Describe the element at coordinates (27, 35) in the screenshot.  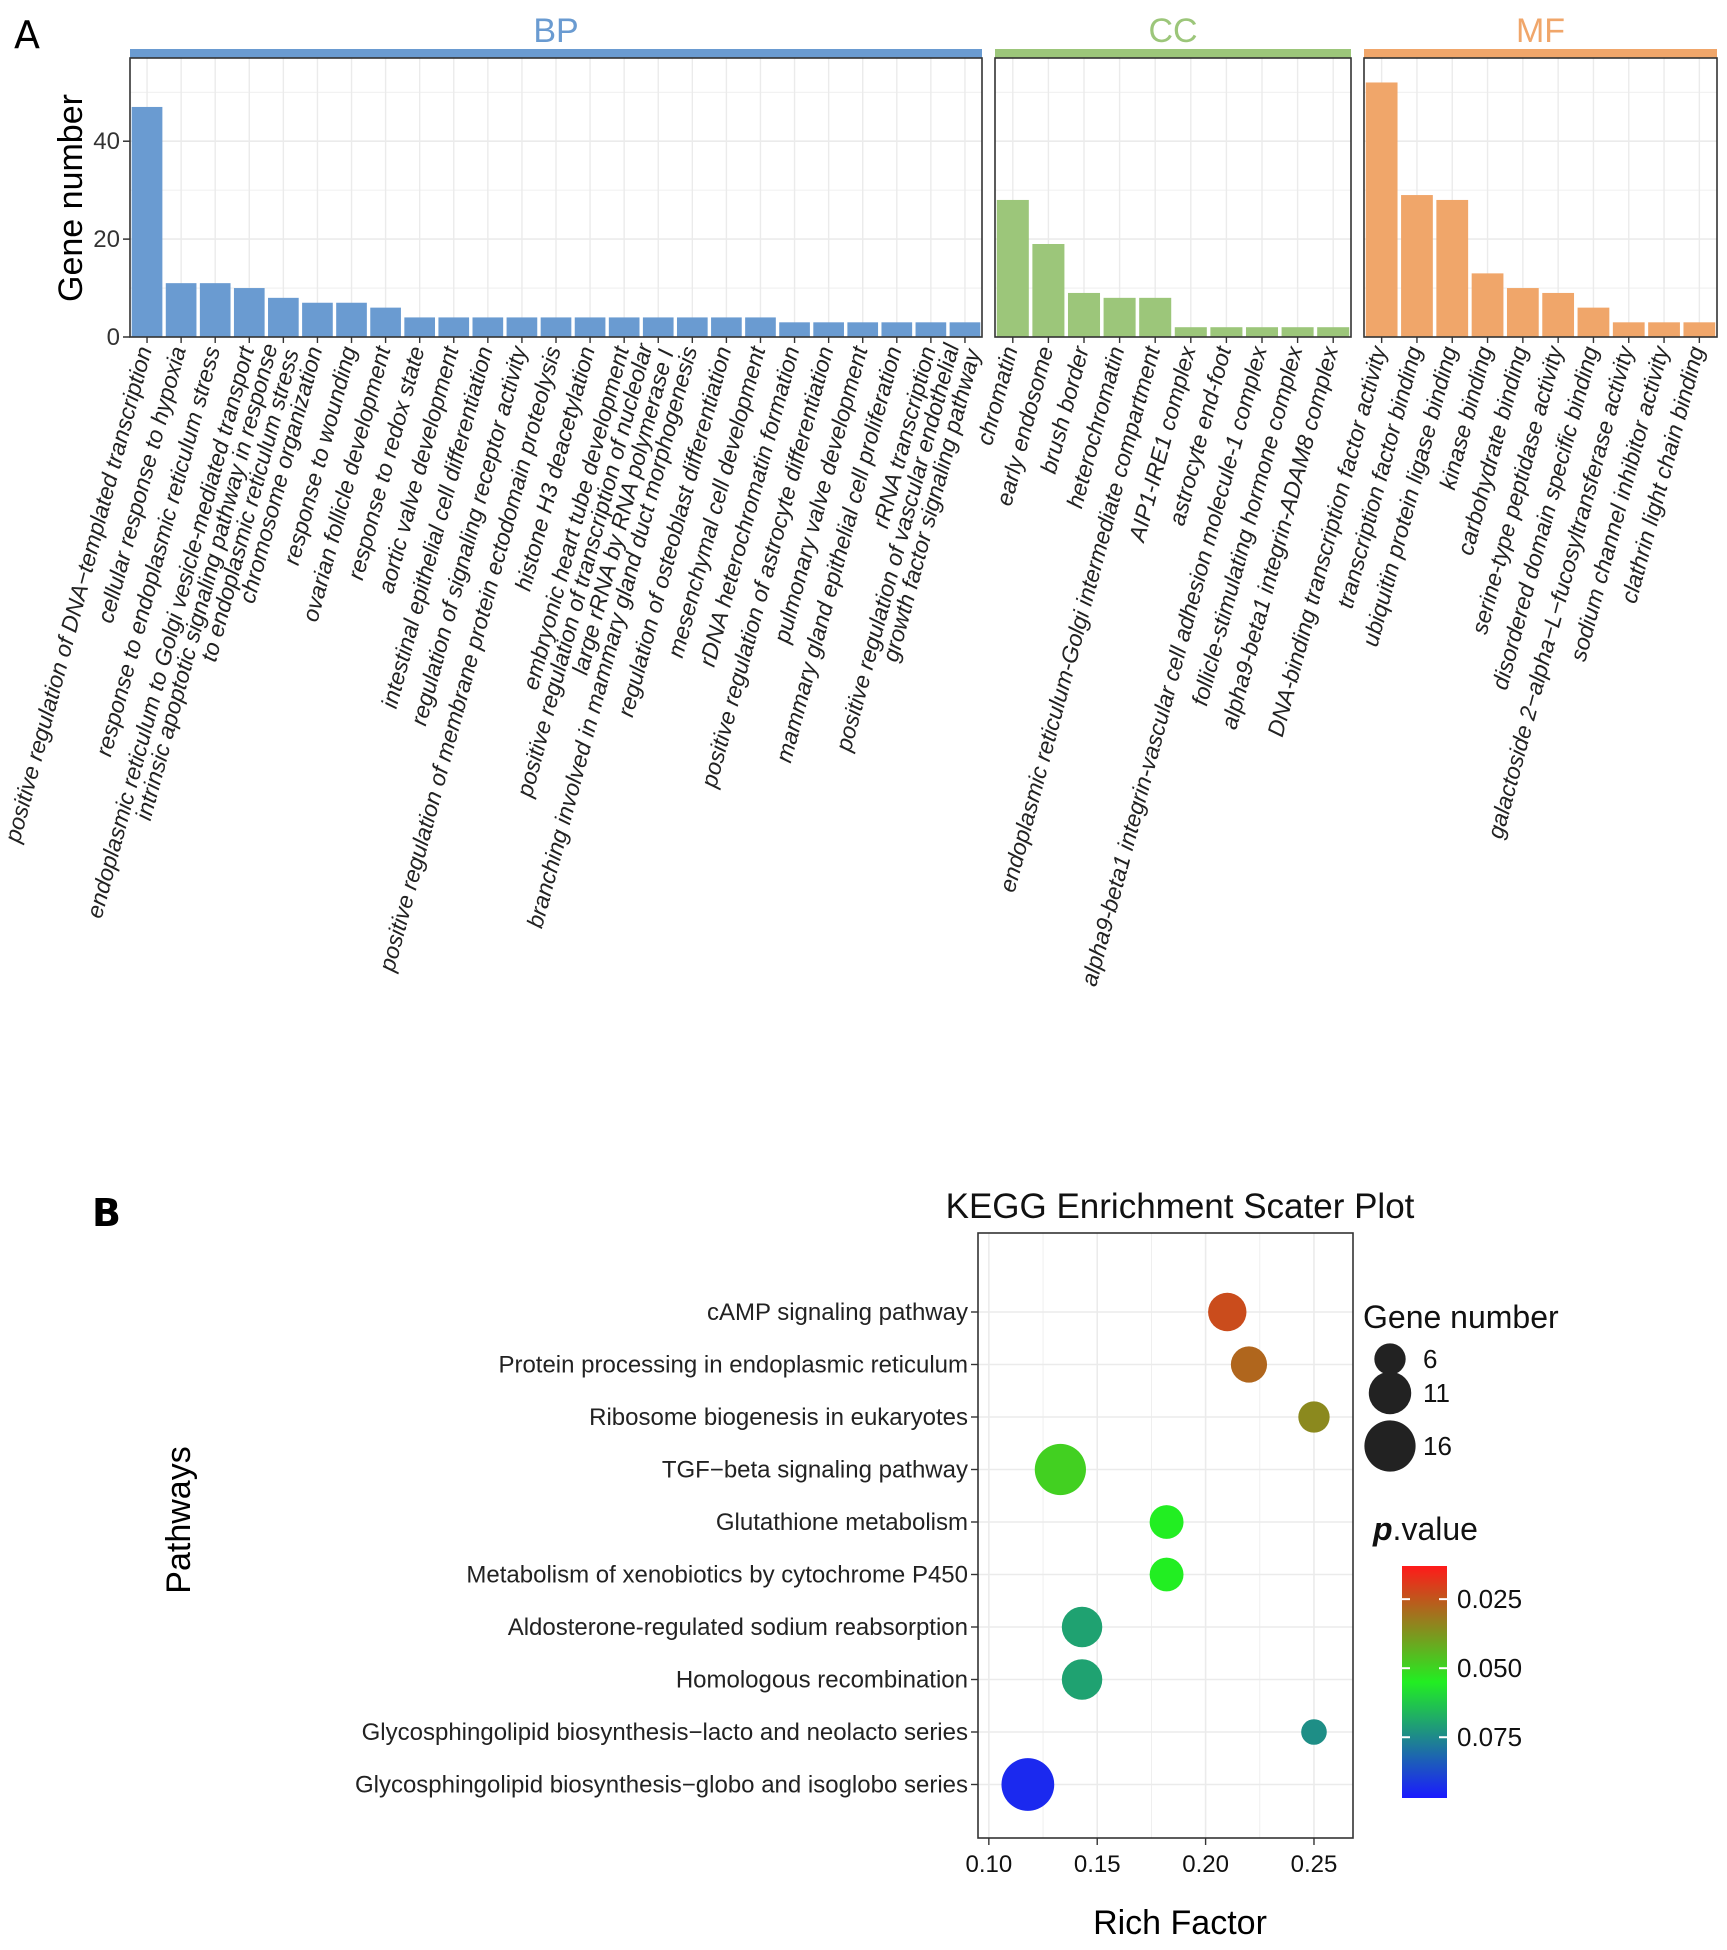
I see `panel-a-letter: A` at that location.